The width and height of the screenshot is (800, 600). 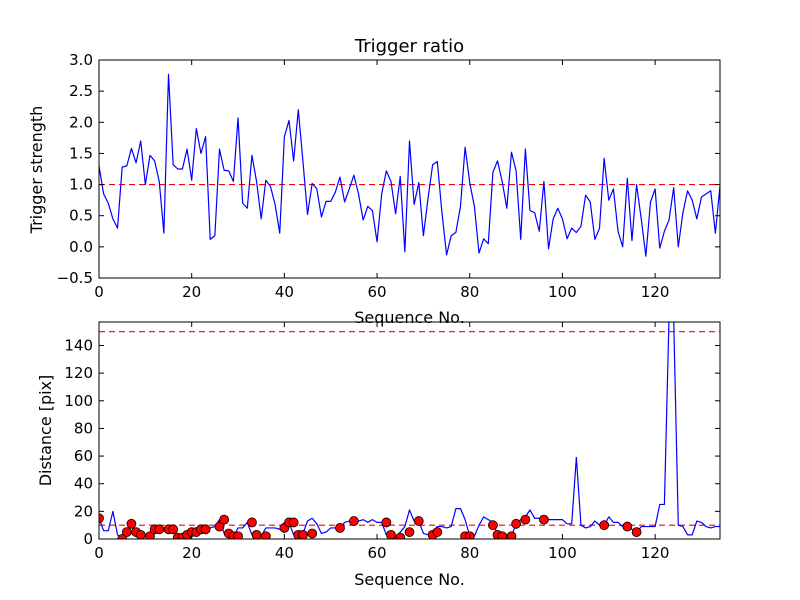 What do you see at coordinates (655, 553) in the screenshot?
I see `bottom-x-tick-label: 120` at bounding box center [655, 553].